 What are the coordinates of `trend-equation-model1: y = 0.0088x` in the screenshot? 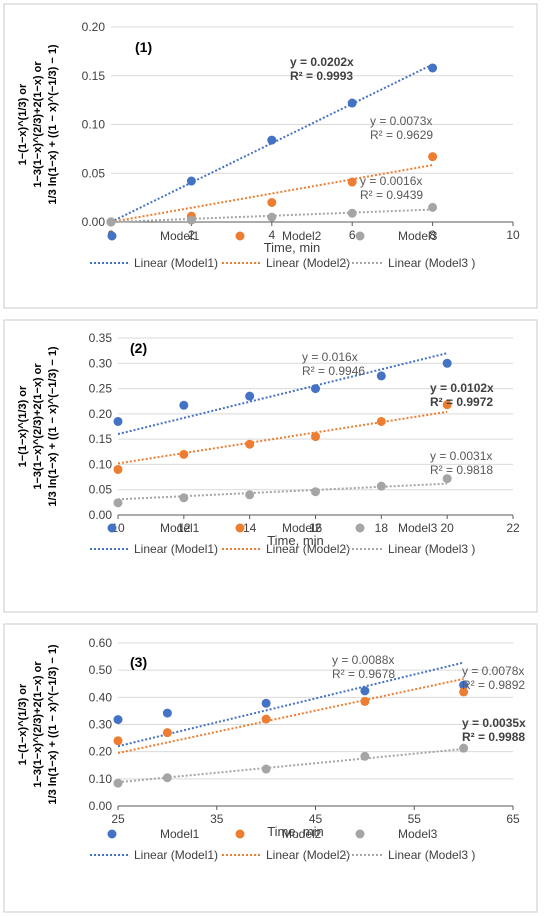 It's located at (363, 660).